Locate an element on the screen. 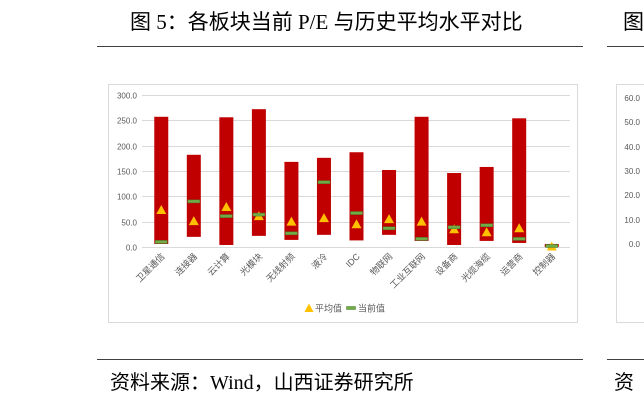 This screenshot has height=409, width=644. legend: 平均值 当前值 is located at coordinates (344, 308).